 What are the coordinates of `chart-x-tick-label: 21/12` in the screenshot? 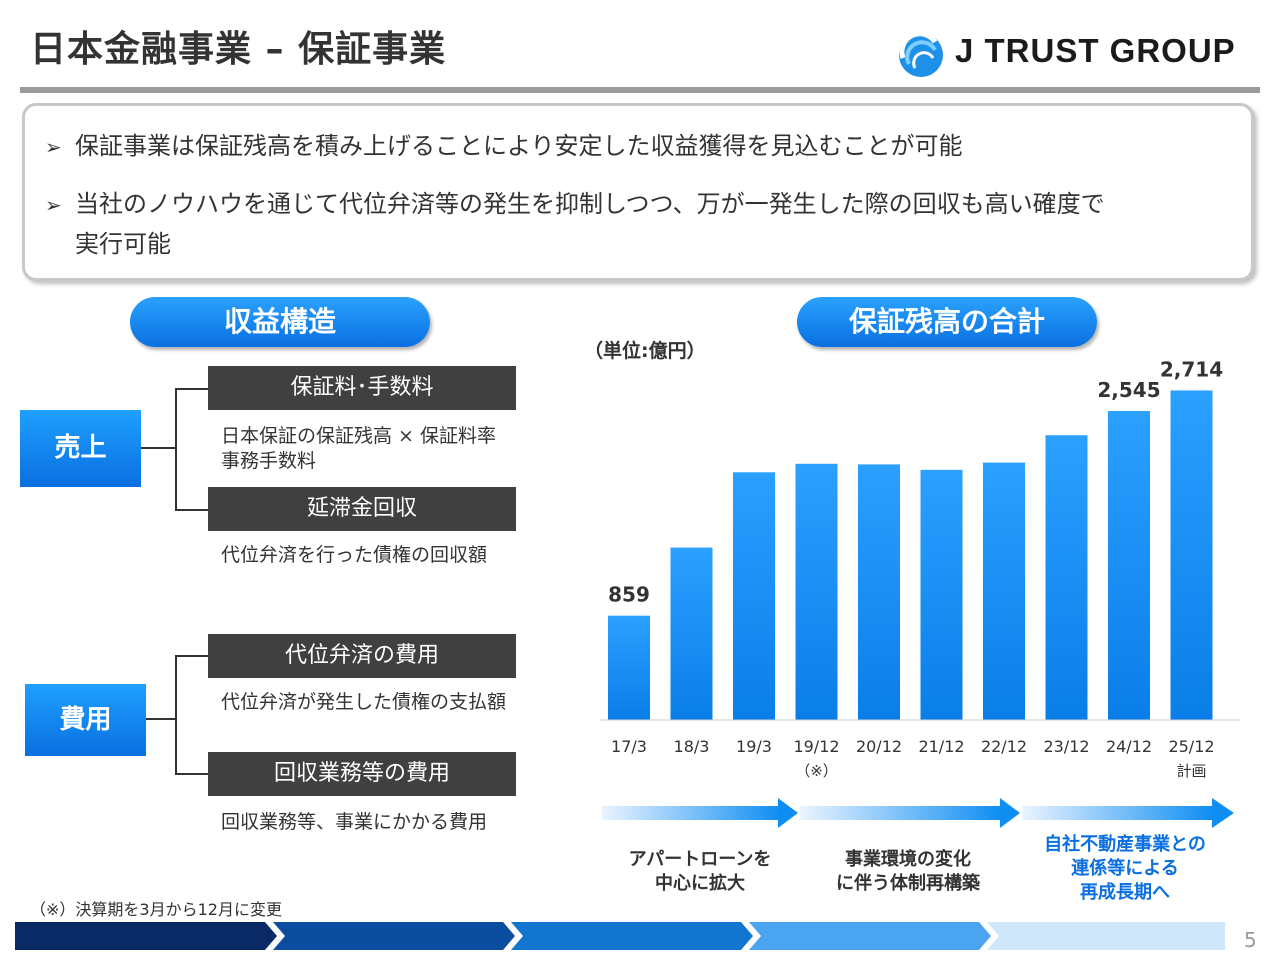 It's located at (941, 746).